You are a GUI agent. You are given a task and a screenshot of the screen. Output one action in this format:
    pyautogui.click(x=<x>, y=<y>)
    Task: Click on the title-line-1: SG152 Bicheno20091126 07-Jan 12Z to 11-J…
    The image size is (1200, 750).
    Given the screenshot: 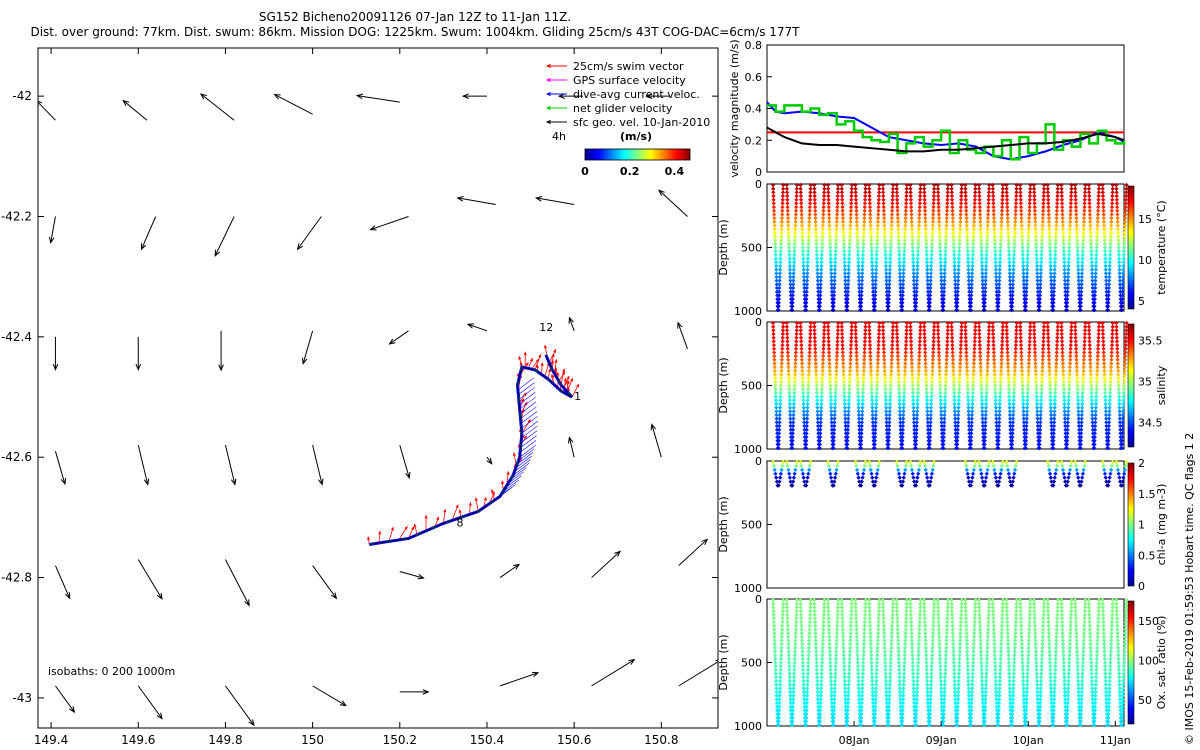 What is the action you would take?
    pyautogui.click(x=415, y=17)
    